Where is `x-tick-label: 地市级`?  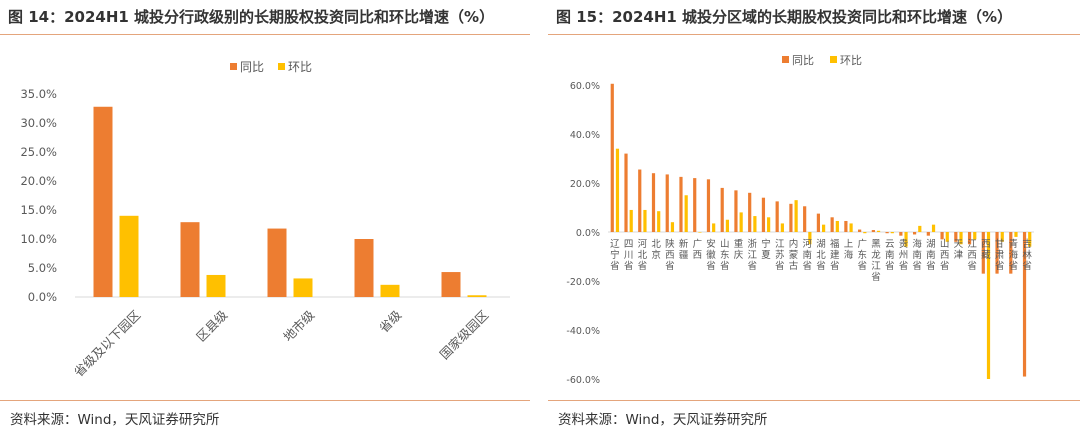 x-tick-label: 地市级 is located at coordinates (298, 325).